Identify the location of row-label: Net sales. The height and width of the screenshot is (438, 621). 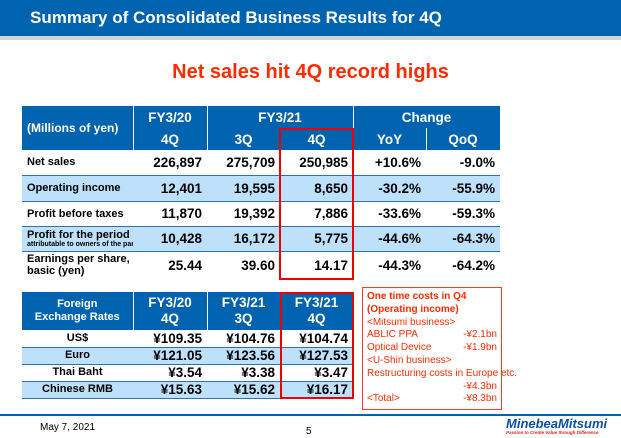
(77, 163).